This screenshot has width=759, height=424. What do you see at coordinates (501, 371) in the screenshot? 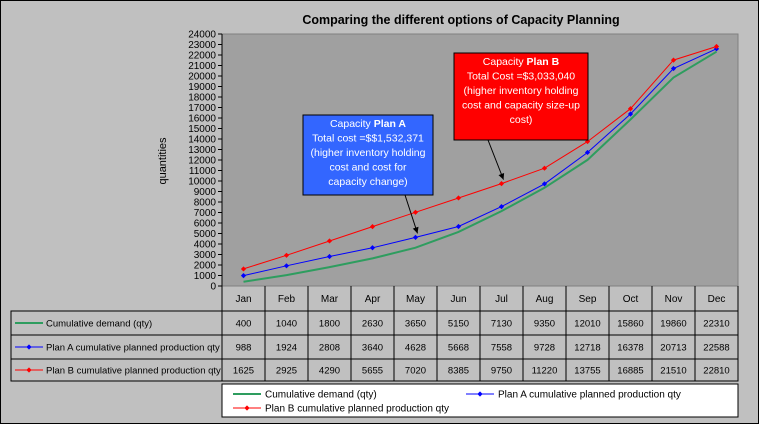
I see `table-cell: 9750` at bounding box center [501, 371].